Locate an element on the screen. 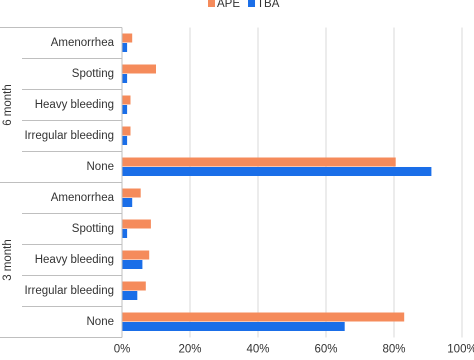 The height and width of the screenshot is (360, 474). x-tick-label: 40% is located at coordinates (257, 349).